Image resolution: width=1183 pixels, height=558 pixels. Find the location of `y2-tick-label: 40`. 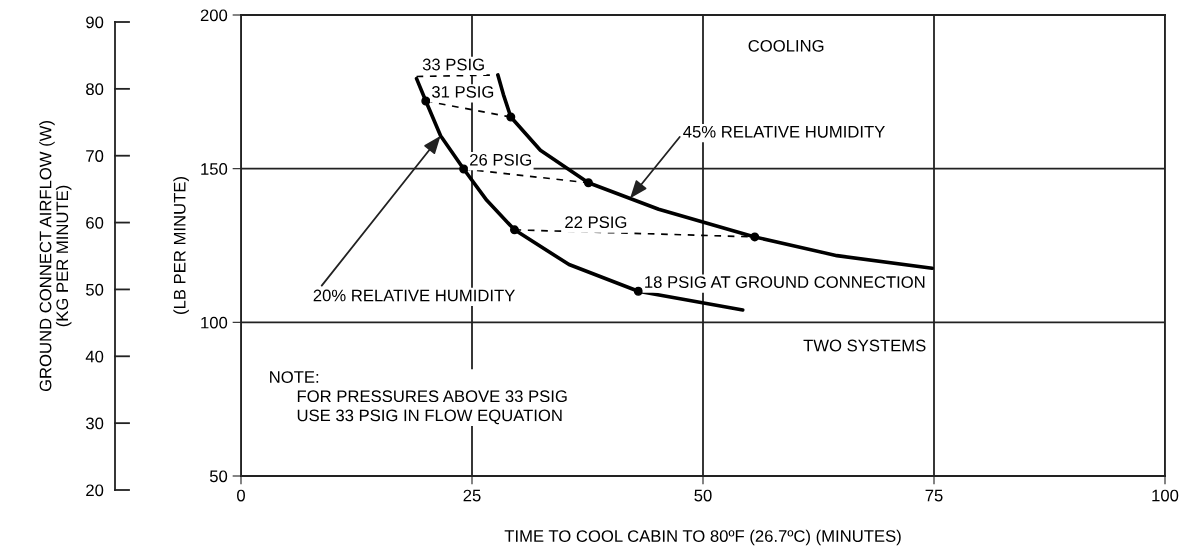

y2-tick-label: 40 is located at coordinates (94, 356).